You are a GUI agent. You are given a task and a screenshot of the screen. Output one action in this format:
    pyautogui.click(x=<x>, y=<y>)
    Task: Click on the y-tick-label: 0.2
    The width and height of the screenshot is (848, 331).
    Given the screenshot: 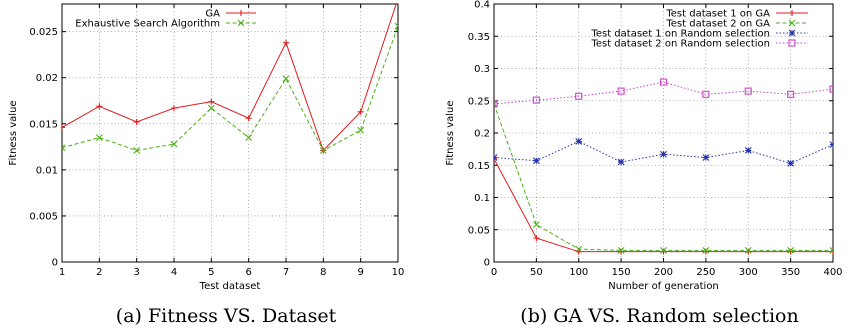 What is the action you would take?
    pyautogui.click(x=482, y=134)
    